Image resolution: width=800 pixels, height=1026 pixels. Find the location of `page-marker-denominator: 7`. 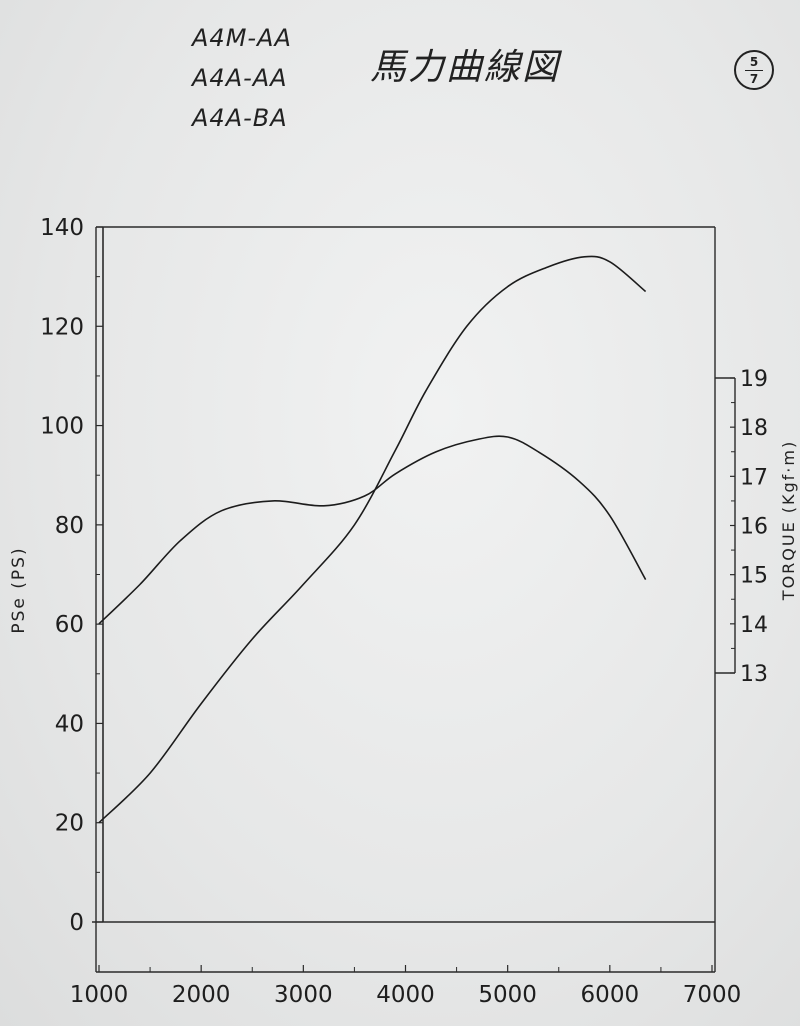

page-marker-denominator: 7 is located at coordinates (754, 78).